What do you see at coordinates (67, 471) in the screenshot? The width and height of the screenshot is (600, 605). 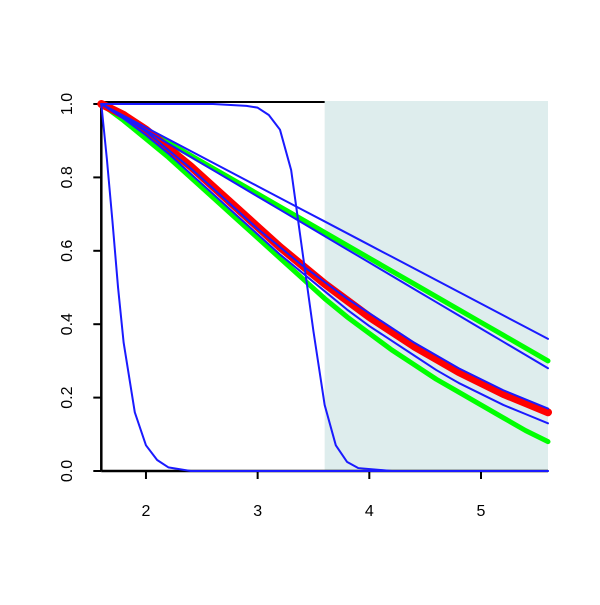 I see `y-tick-label: 0.0` at bounding box center [67, 471].